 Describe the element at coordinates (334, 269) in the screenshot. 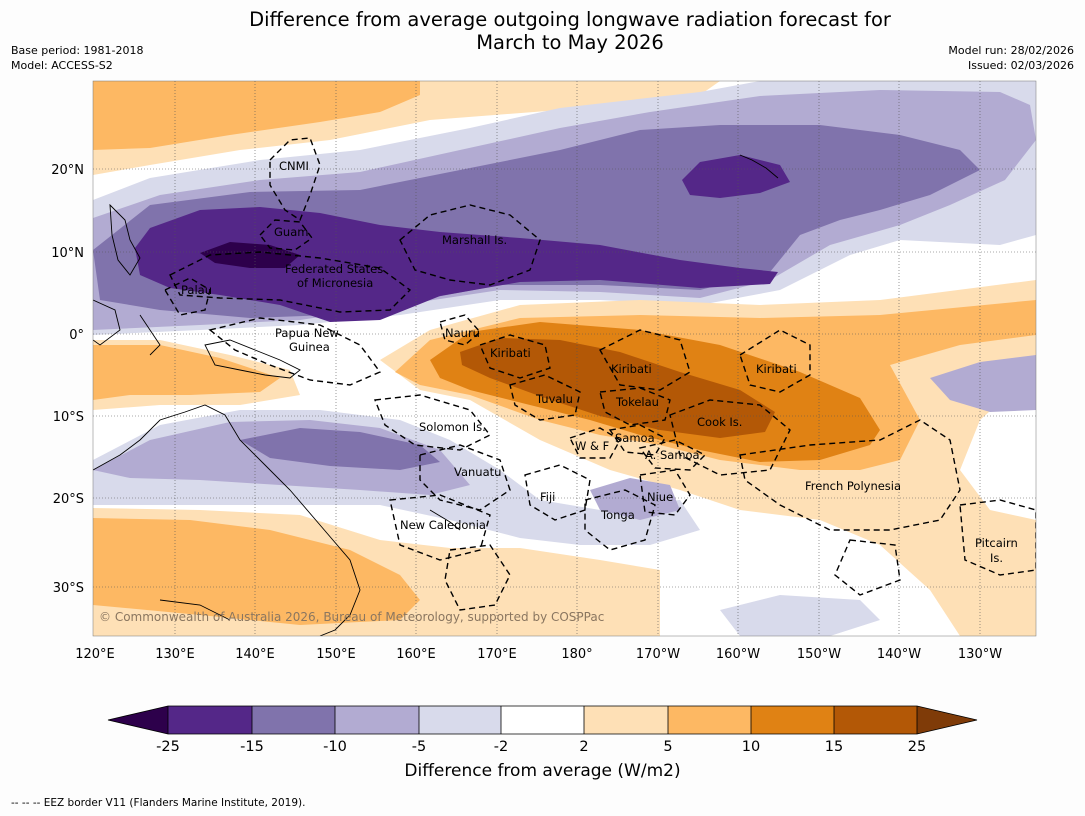

I see `label-fsm-1: Federated States` at that location.